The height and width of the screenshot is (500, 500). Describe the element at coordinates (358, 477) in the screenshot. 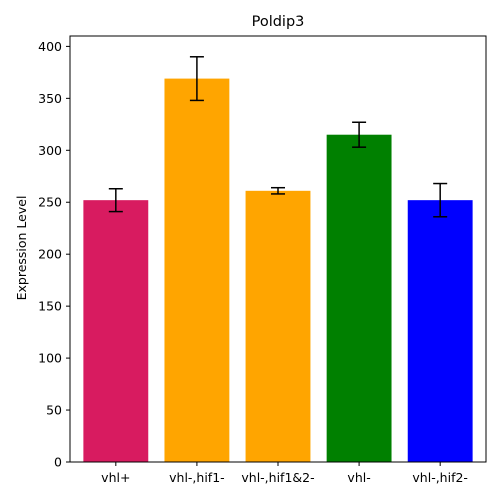

I see `x-tick-label: vhl-` at that location.